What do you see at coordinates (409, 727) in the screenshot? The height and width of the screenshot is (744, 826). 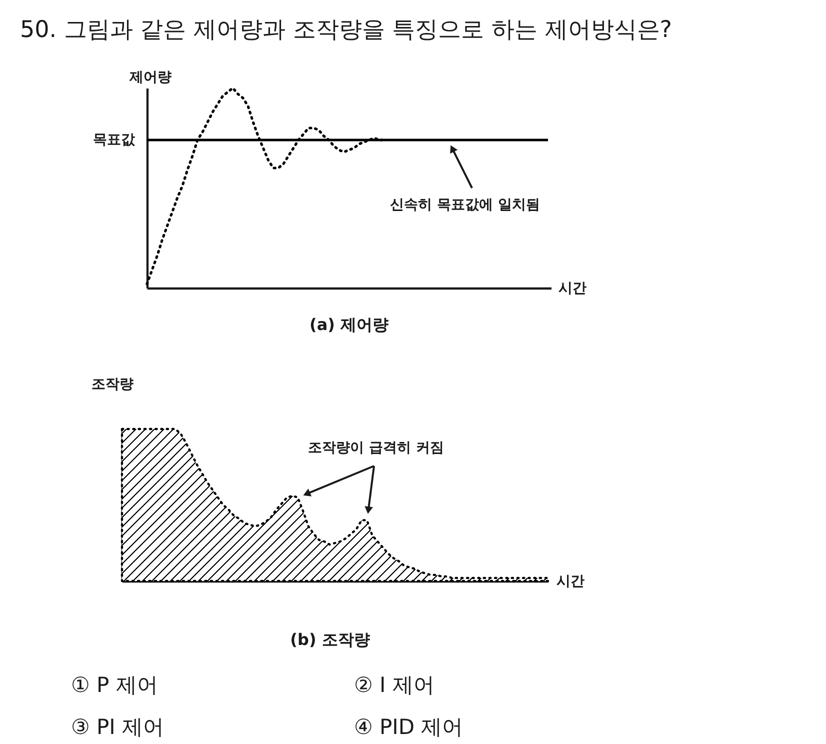 I see `text: ④ PID 제어` at bounding box center [409, 727].